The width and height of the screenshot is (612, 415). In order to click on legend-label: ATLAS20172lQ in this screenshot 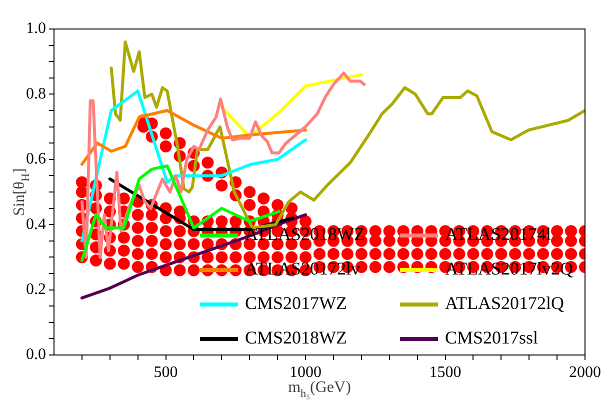, I will do `click(504, 303)`.